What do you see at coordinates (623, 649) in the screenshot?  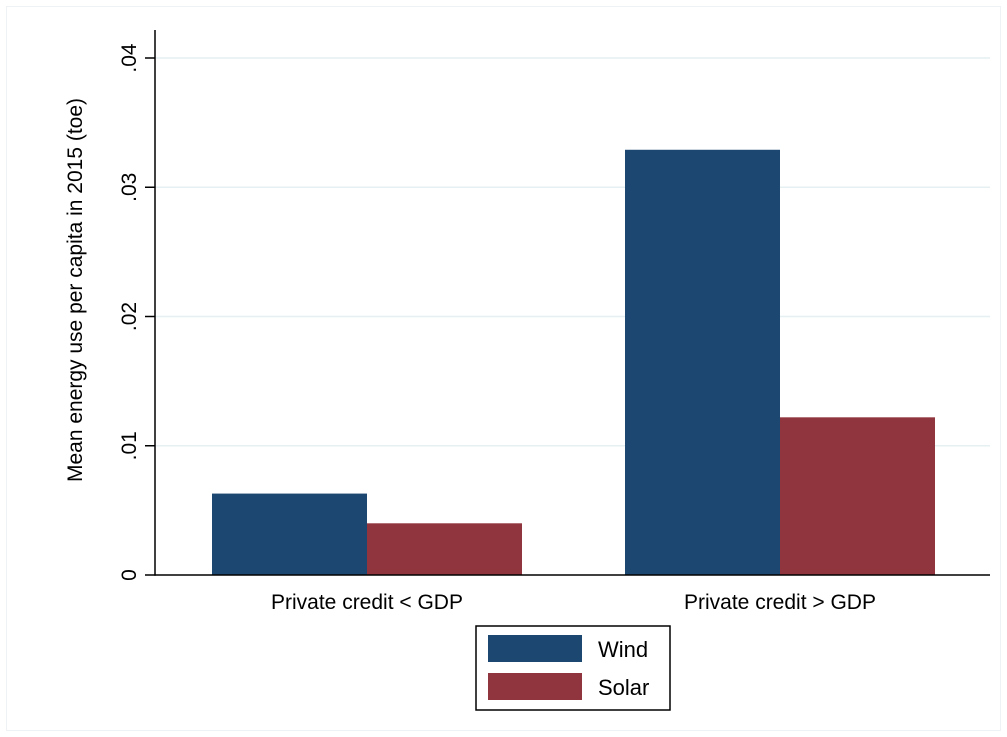 I see `legend-label-wind: Wind` at bounding box center [623, 649].